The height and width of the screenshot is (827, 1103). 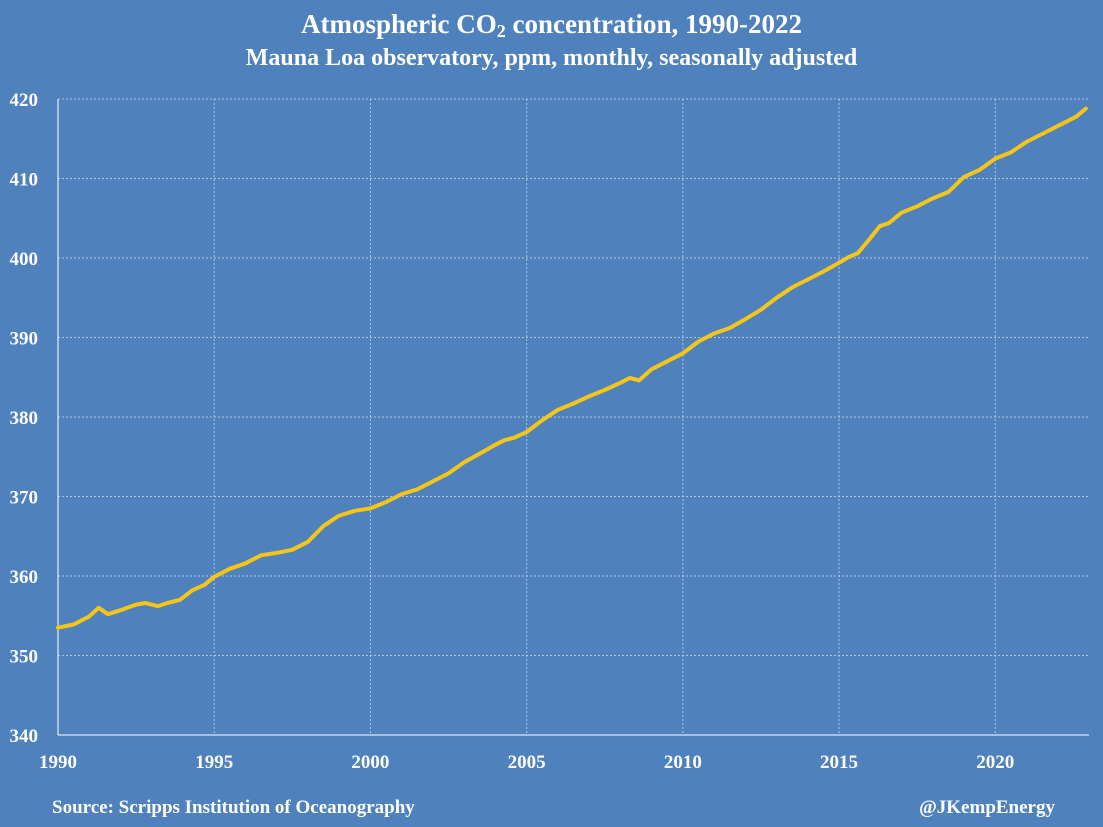 I want to click on y-tick-label: 420, so click(x=24, y=100).